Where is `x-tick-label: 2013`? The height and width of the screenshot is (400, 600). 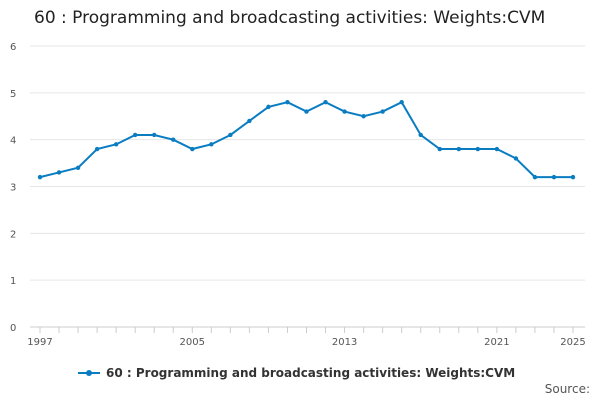 x-tick-label: 2013 is located at coordinates (344, 342).